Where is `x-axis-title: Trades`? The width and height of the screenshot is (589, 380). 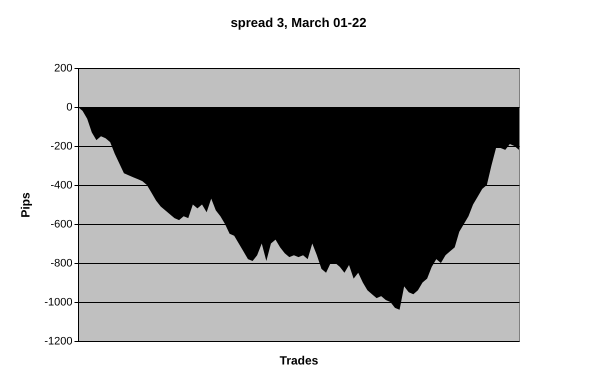 x-axis-title: Trades is located at coordinates (299, 361).